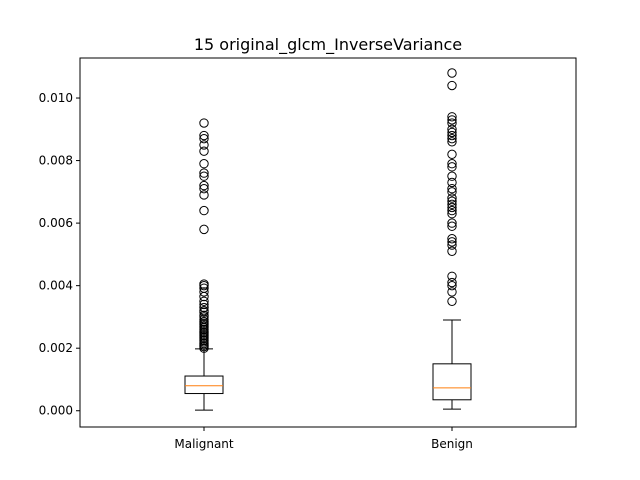 The width and height of the screenshot is (640, 480). I want to click on y-tick-label: 0.008, so click(56, 161).